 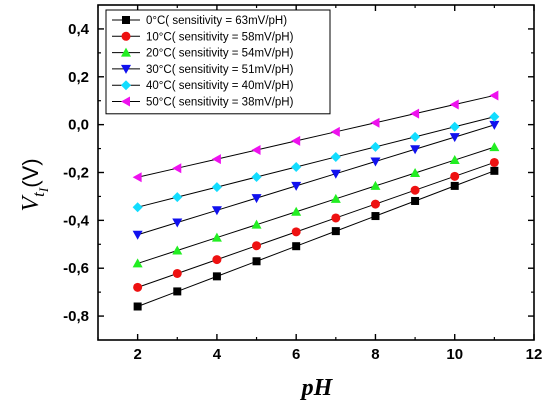 I want to click on y-tick-label: -0,4, so click(x=76, y=220).